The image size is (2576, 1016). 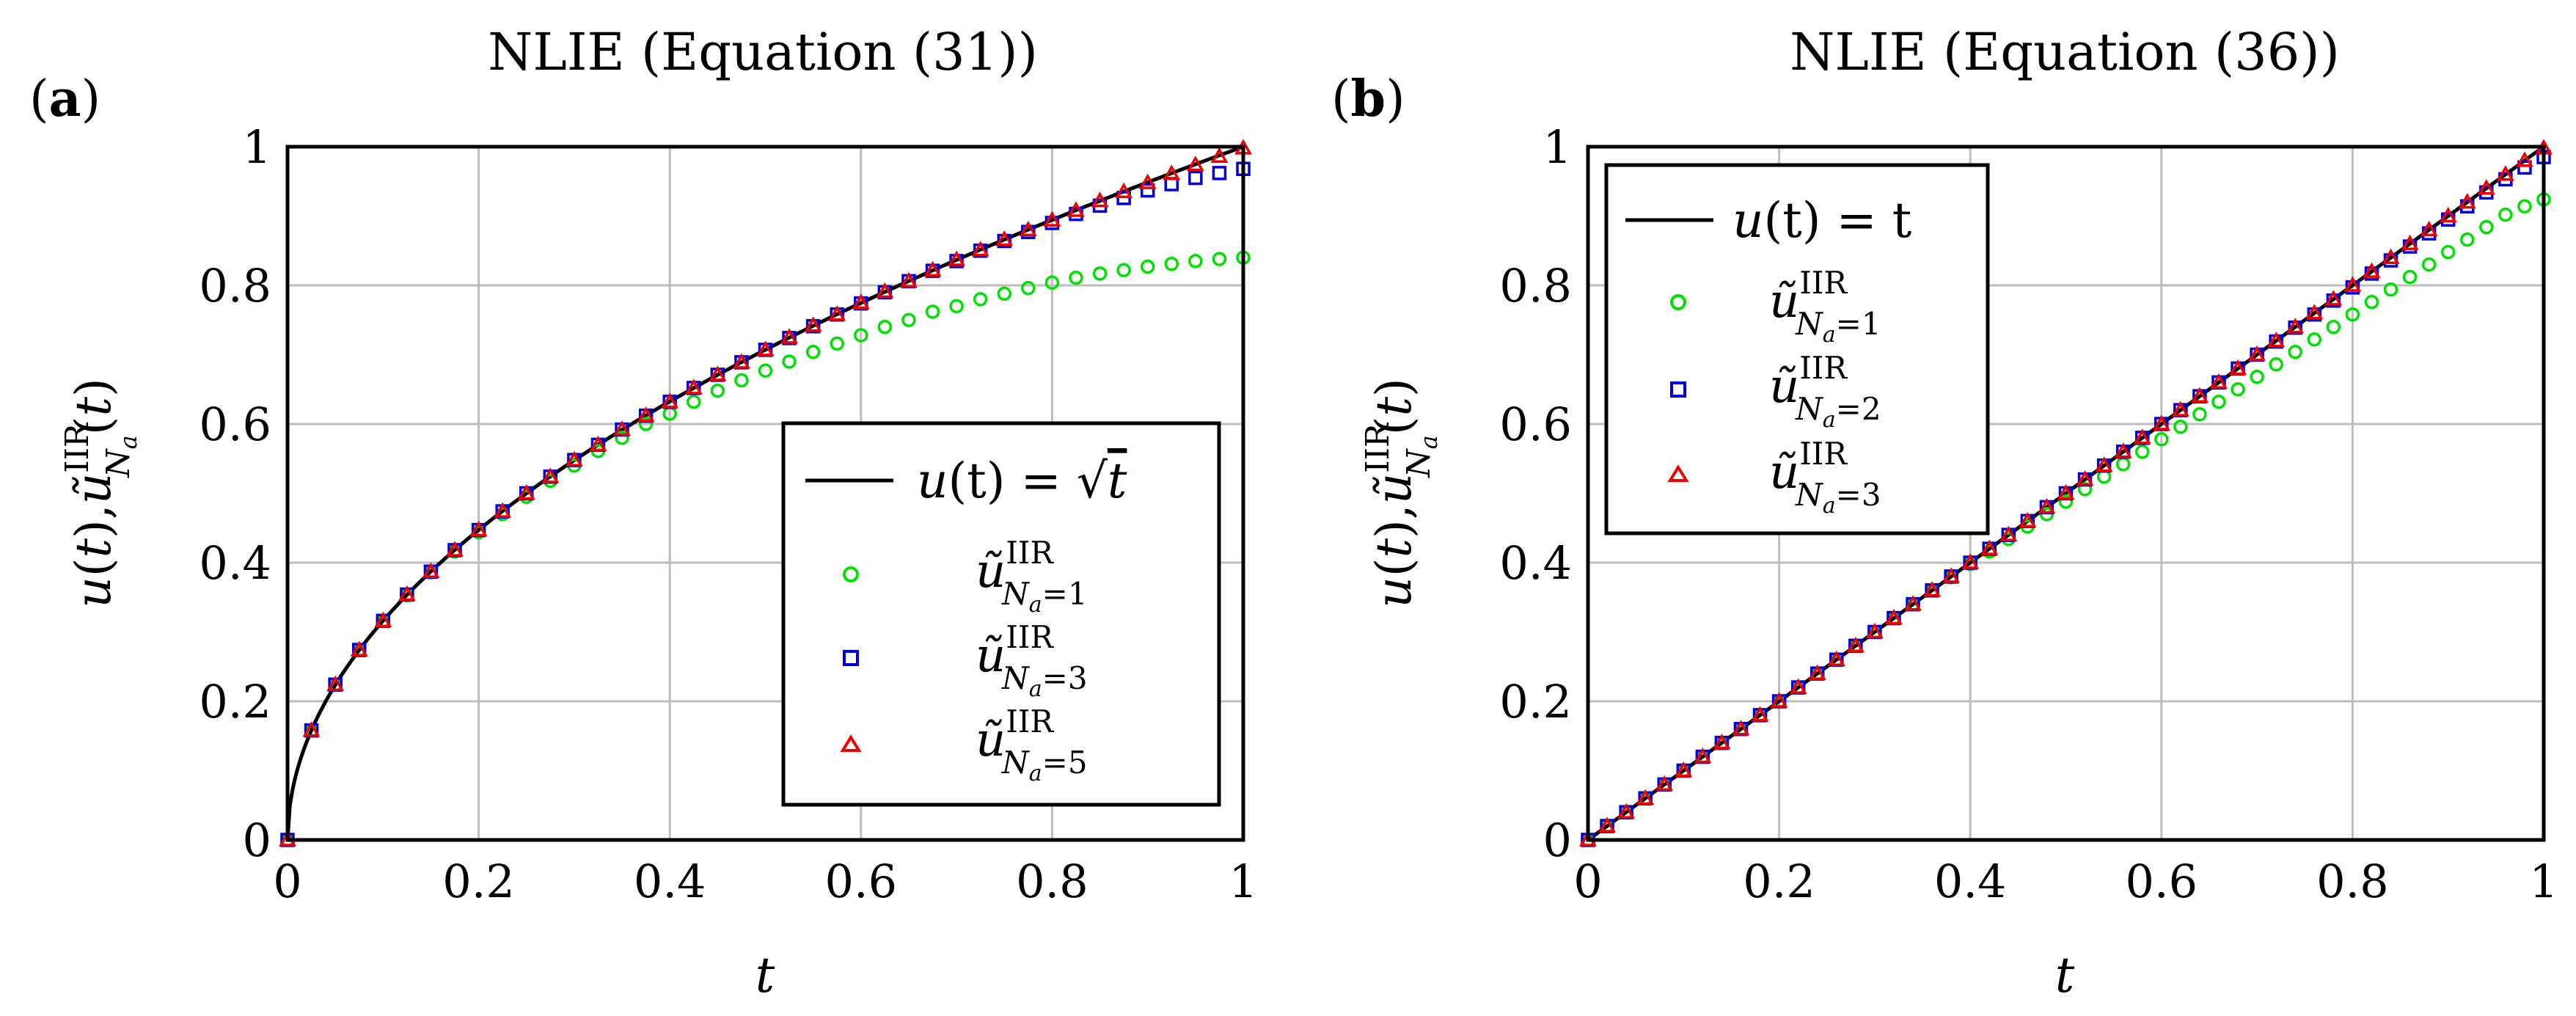 I want to click on panel-a-title: NLIE (Equation (31)), so click(x=763, y=52).